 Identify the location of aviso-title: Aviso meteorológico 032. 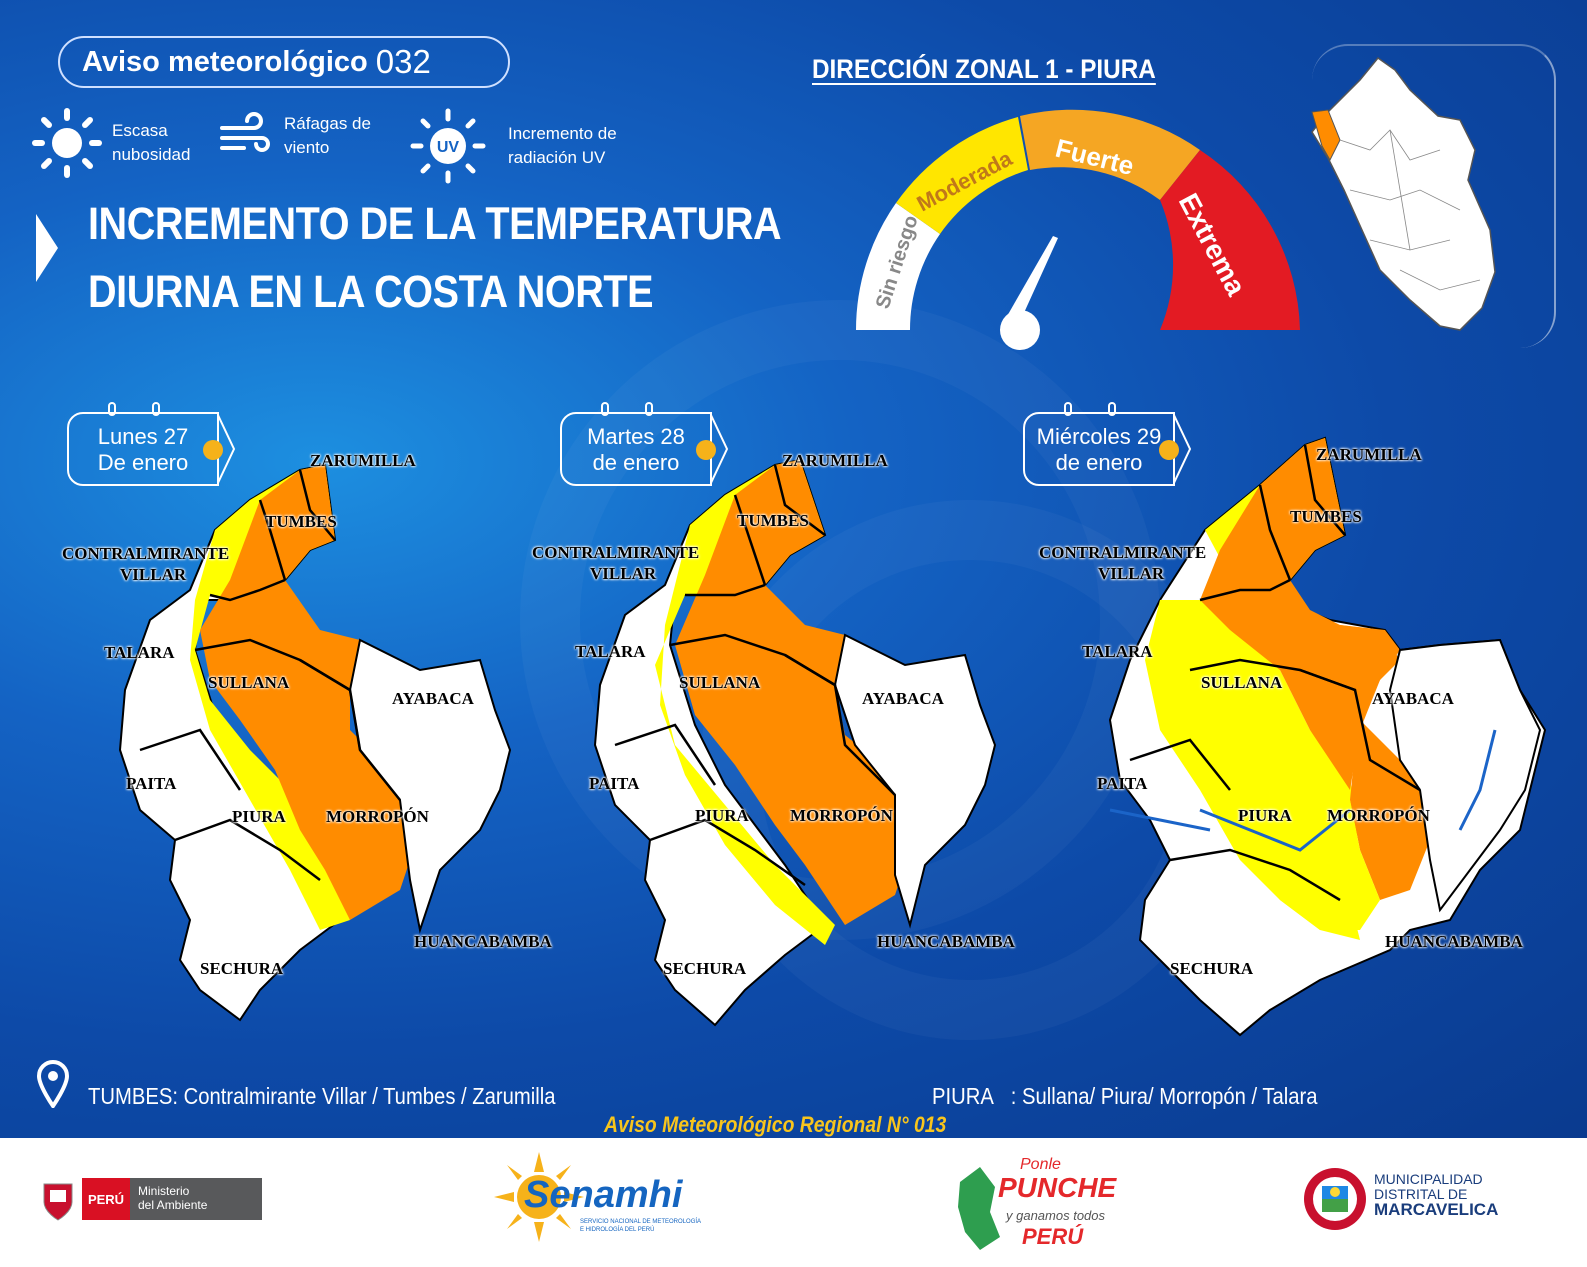
(284, 62).